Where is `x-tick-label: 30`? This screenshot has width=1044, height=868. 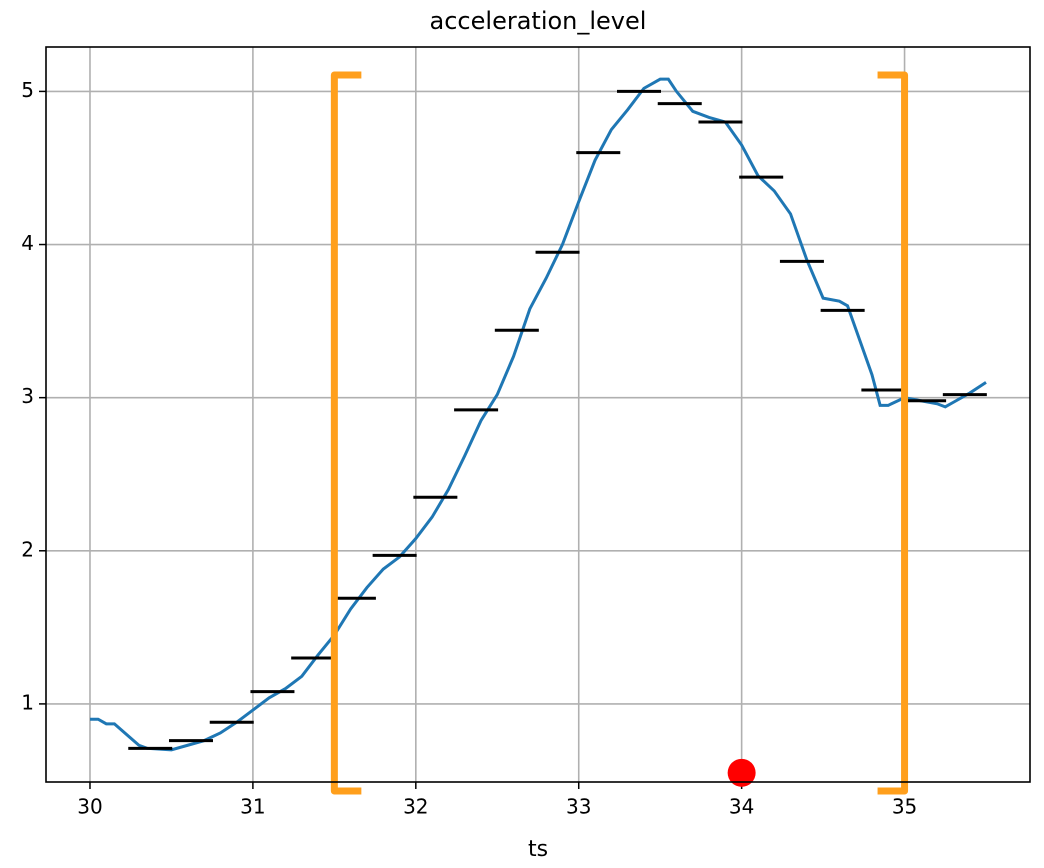 x-tick-label: 30 is located at coordinates (89, 807).